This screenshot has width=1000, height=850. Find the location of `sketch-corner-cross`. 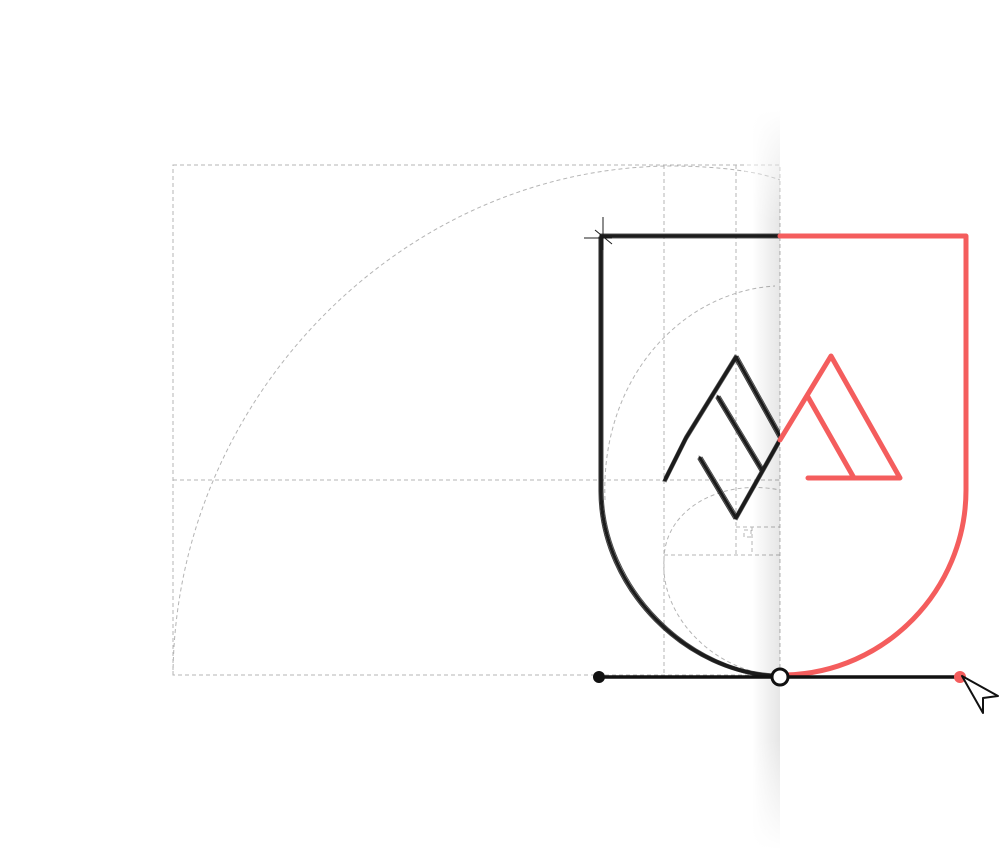

sketch-corner-cross is located at coordinates (603, 237).